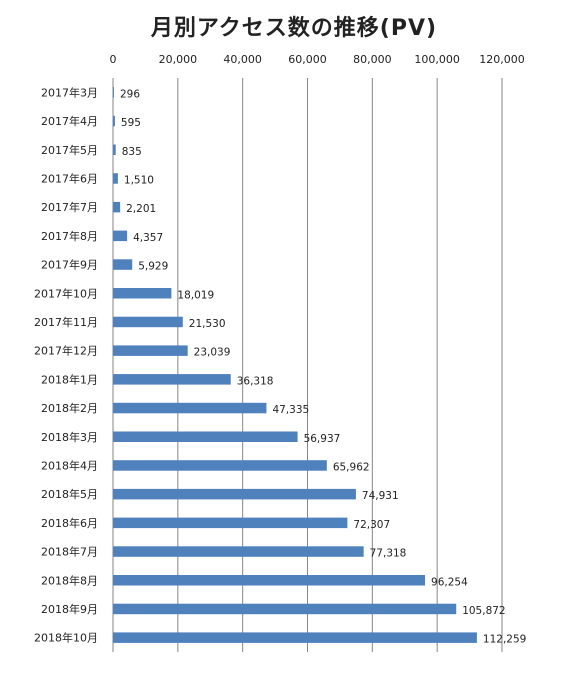  Describe the element at coordinates (207, 324) in the screenshot. I see `data-label-8: 21,530` at that location.